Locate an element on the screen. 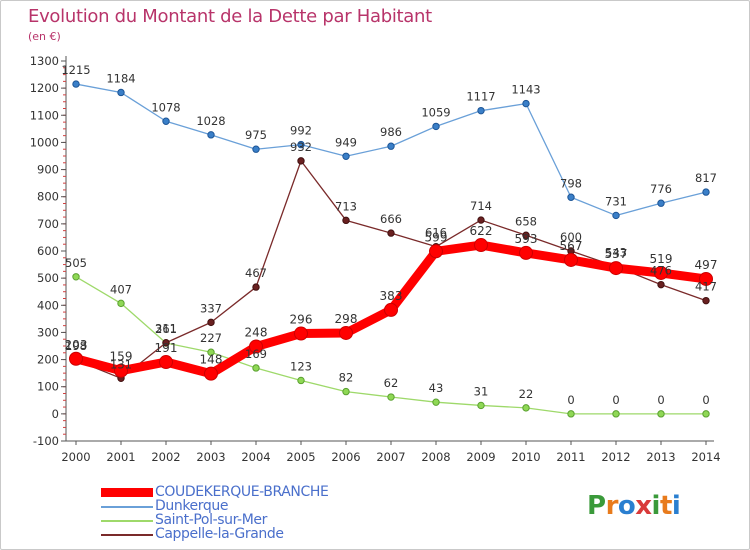 The width and height of the screenshot is (750, 550). x-tick-label: 2005 is located at coordinates (300, 457).